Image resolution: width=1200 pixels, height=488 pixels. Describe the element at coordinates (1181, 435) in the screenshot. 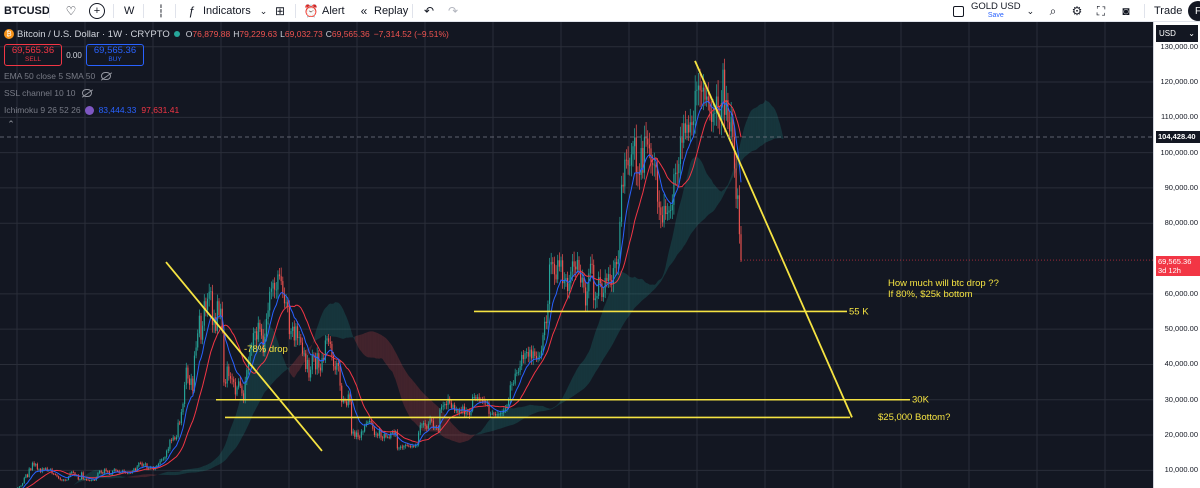

I see `price-tick-label: 20,000.00` at that location.